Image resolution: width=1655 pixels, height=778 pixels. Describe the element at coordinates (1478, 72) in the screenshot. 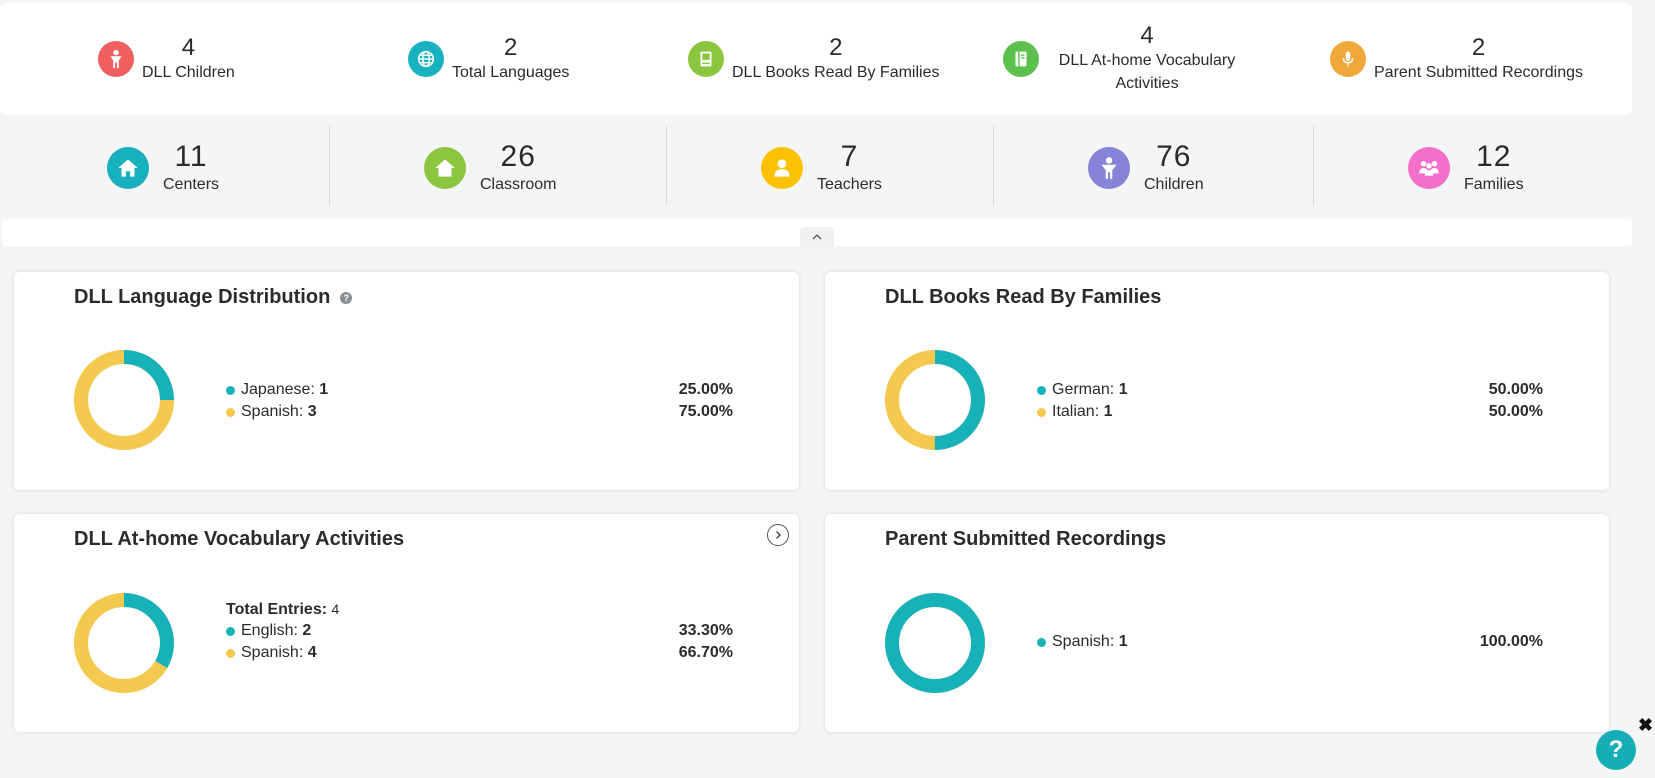

I see `summary-label: Parent Submitted Recordings` at that location.